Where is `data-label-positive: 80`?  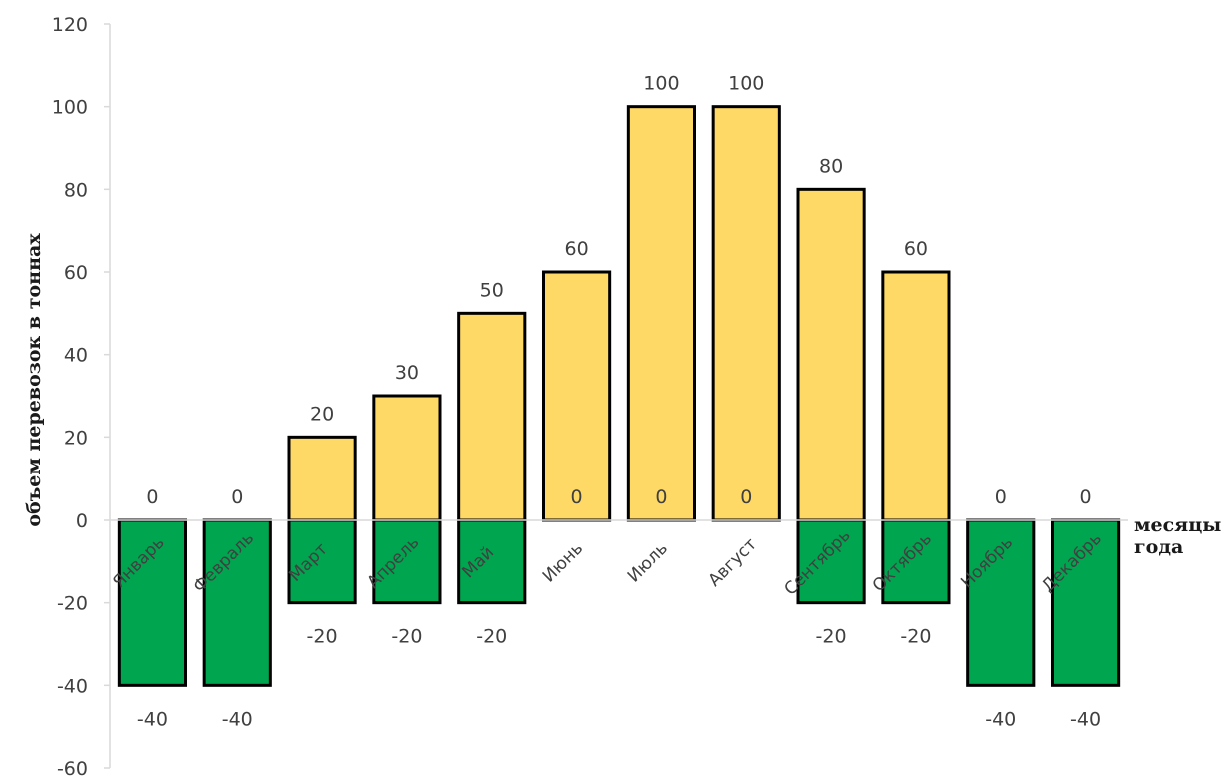
data-label-positive: 80 is located at coordinates (831, 166).